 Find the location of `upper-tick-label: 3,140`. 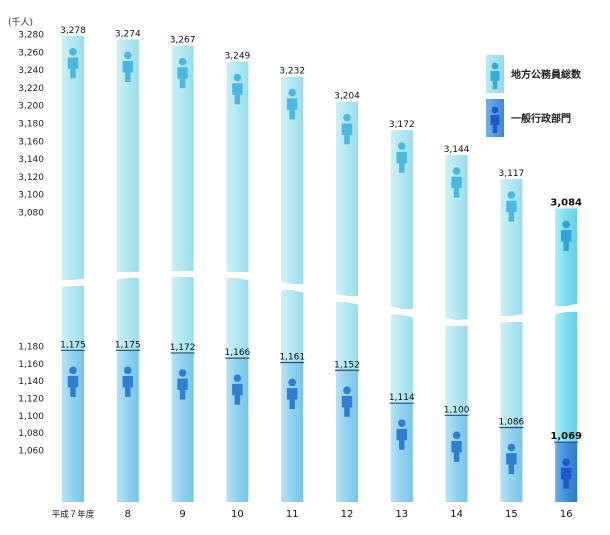

upper-tick-label: 3,140 is located at coordinates (31, 160).